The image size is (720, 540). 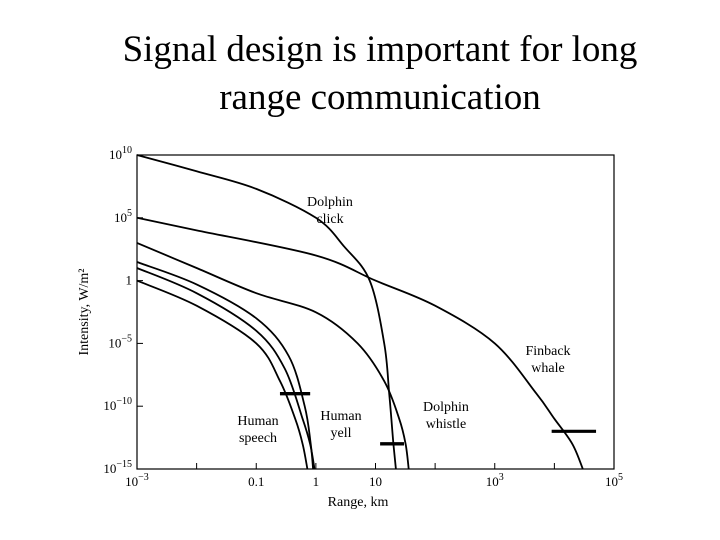 What do you see at coordinates (257, 430) in the screenshot?
I see `curve-label: Human speech` at bounding box center [257, 430].